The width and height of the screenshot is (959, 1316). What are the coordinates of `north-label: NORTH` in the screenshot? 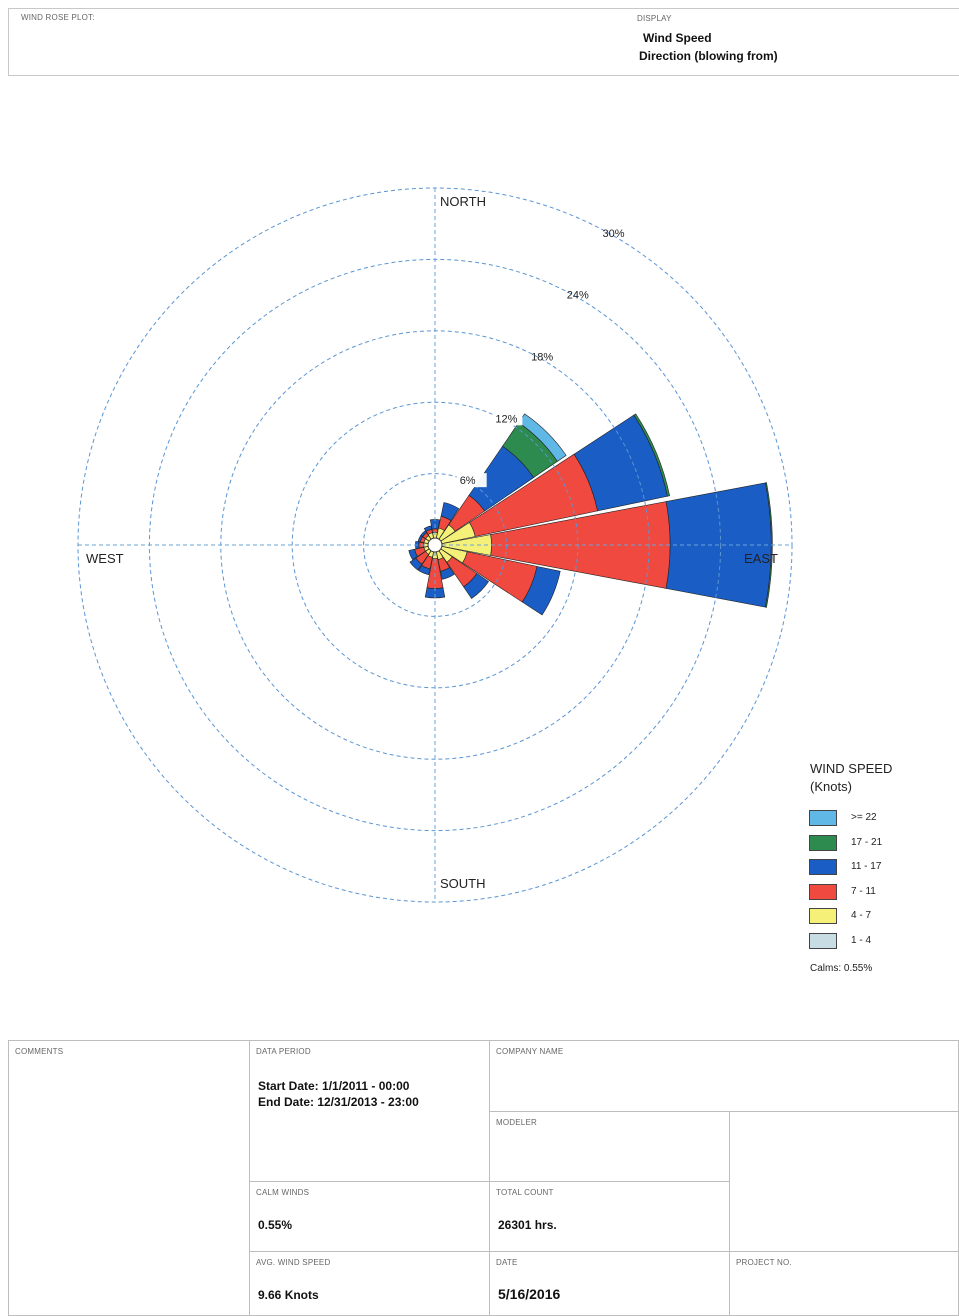 It's located at (463, 201).